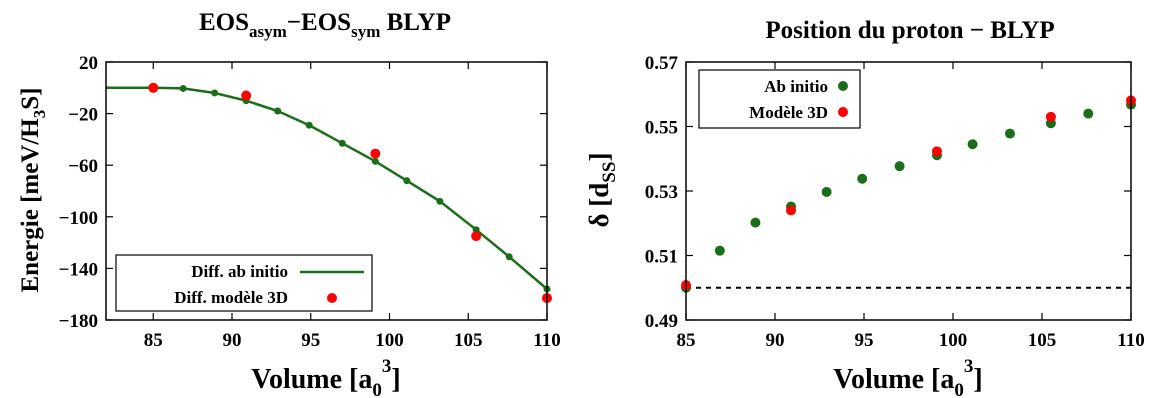 This screenshot has width=1159, height=398. What do you see at coordinates (231, 297) in the screenshot?
I see `legend-label-model-3d: Diff. modèle 3D` at bounding box center [231, 297].